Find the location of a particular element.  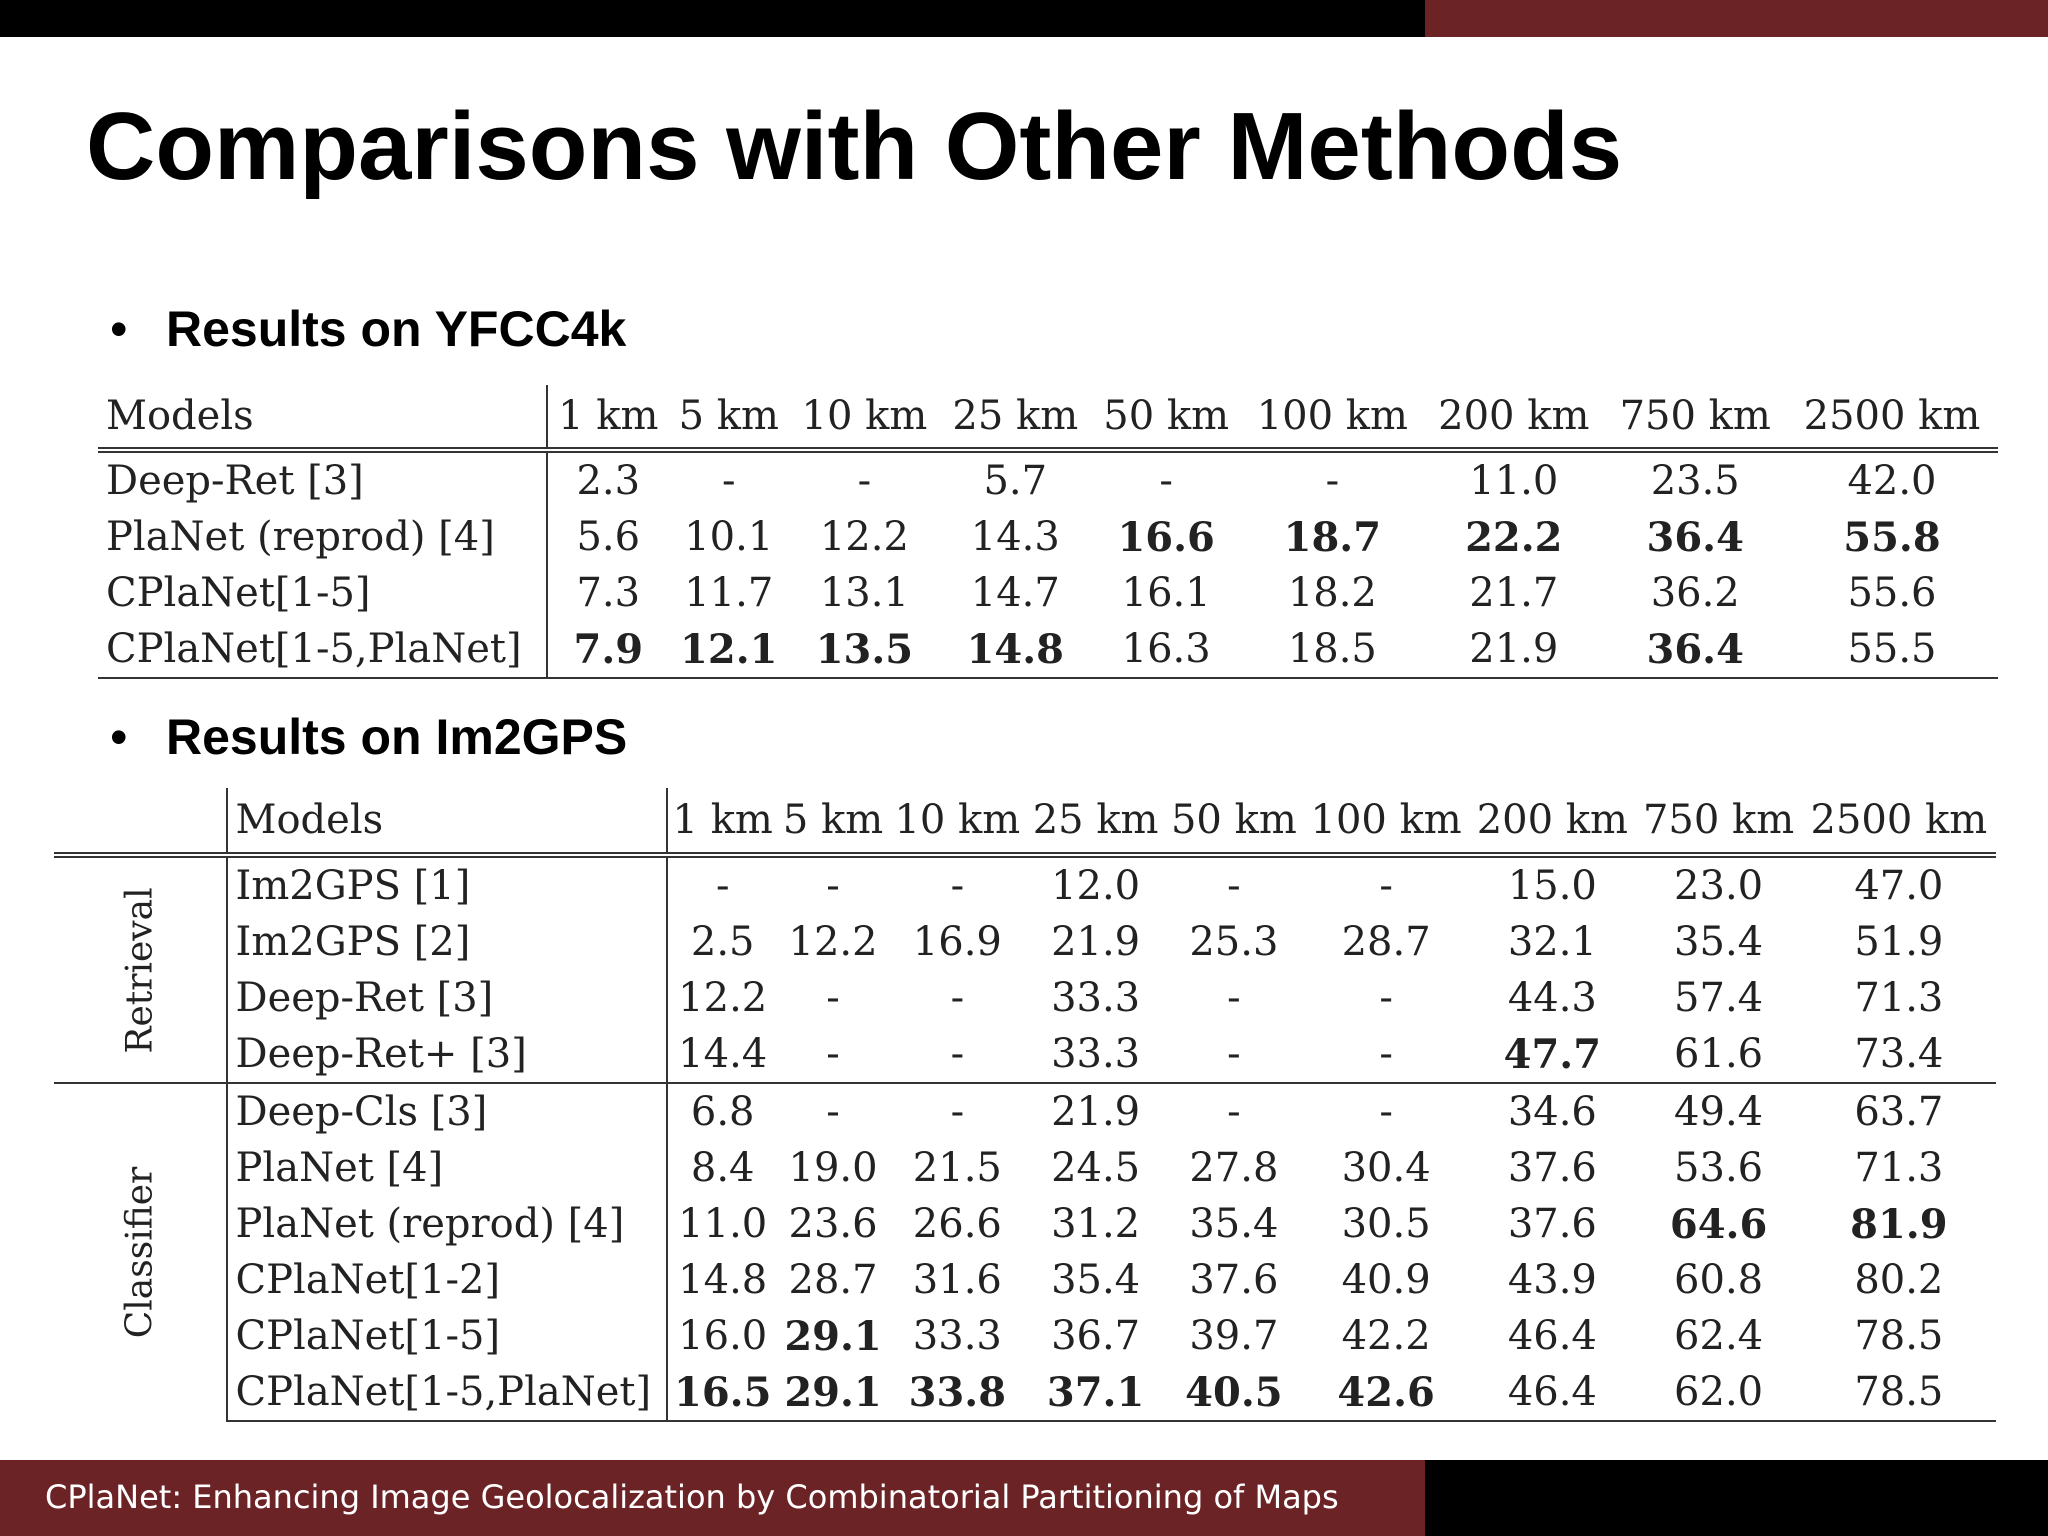

value-cell: 12.0 is located at coordinates (1096, 886).